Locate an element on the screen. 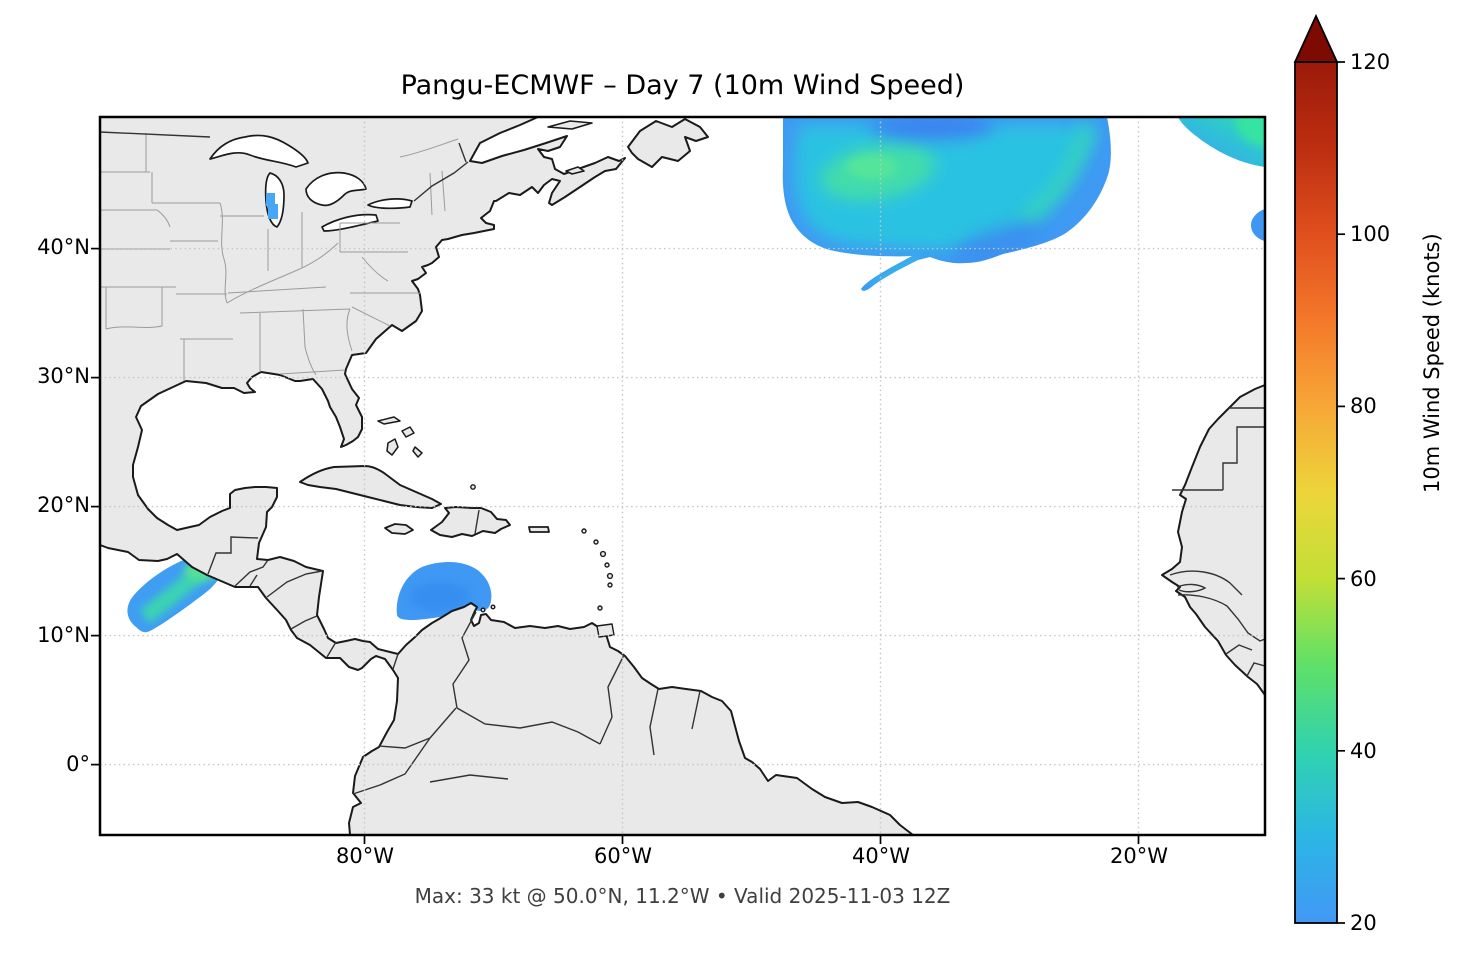  ytick-30n: 30°N is located at coordinates (63, 376).